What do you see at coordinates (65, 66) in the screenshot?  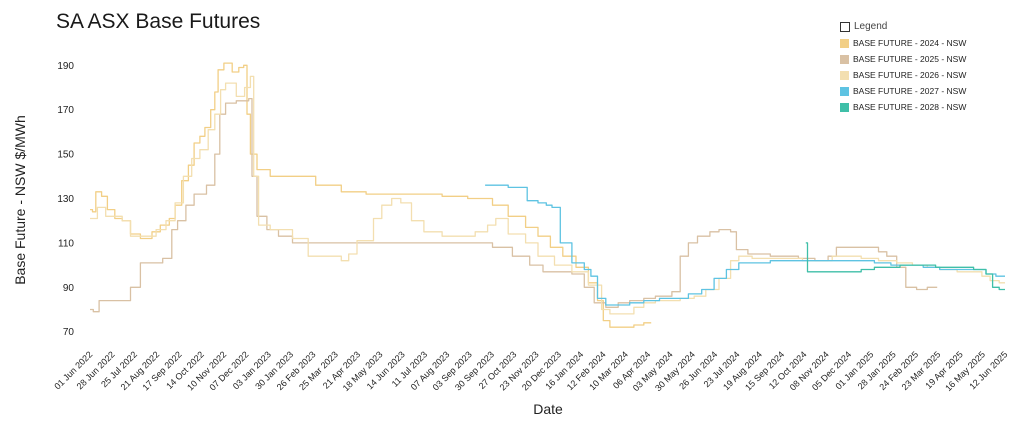 I see `y-tick-label: 190` at bounding box center [65, 66].